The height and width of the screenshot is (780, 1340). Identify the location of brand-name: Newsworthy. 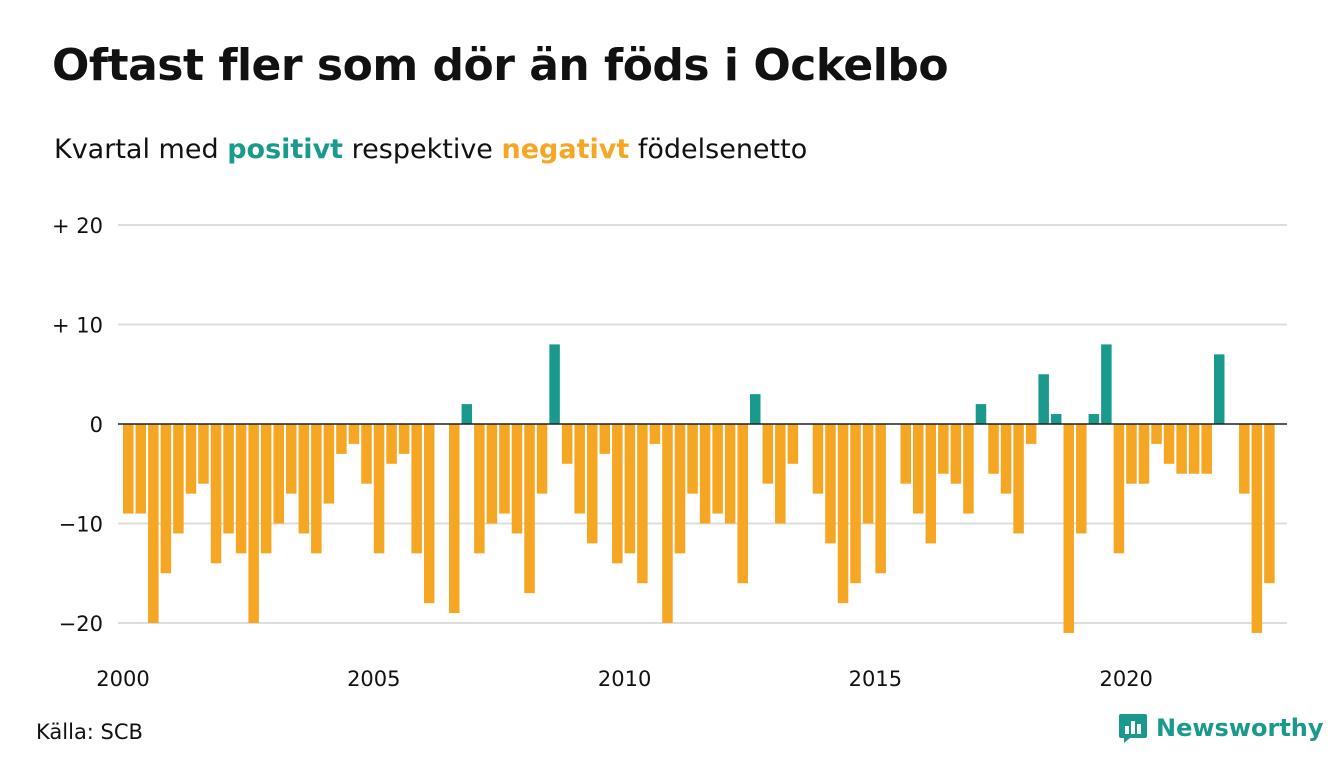
(1240, 728).